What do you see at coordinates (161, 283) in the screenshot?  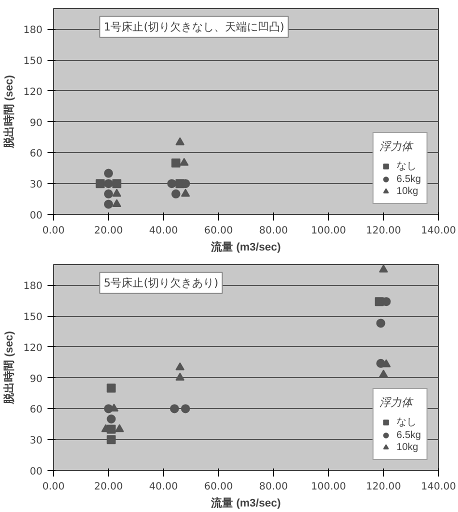 I see `text: 5号床止(切り欠きあり)` at bounding box center [161, 283].